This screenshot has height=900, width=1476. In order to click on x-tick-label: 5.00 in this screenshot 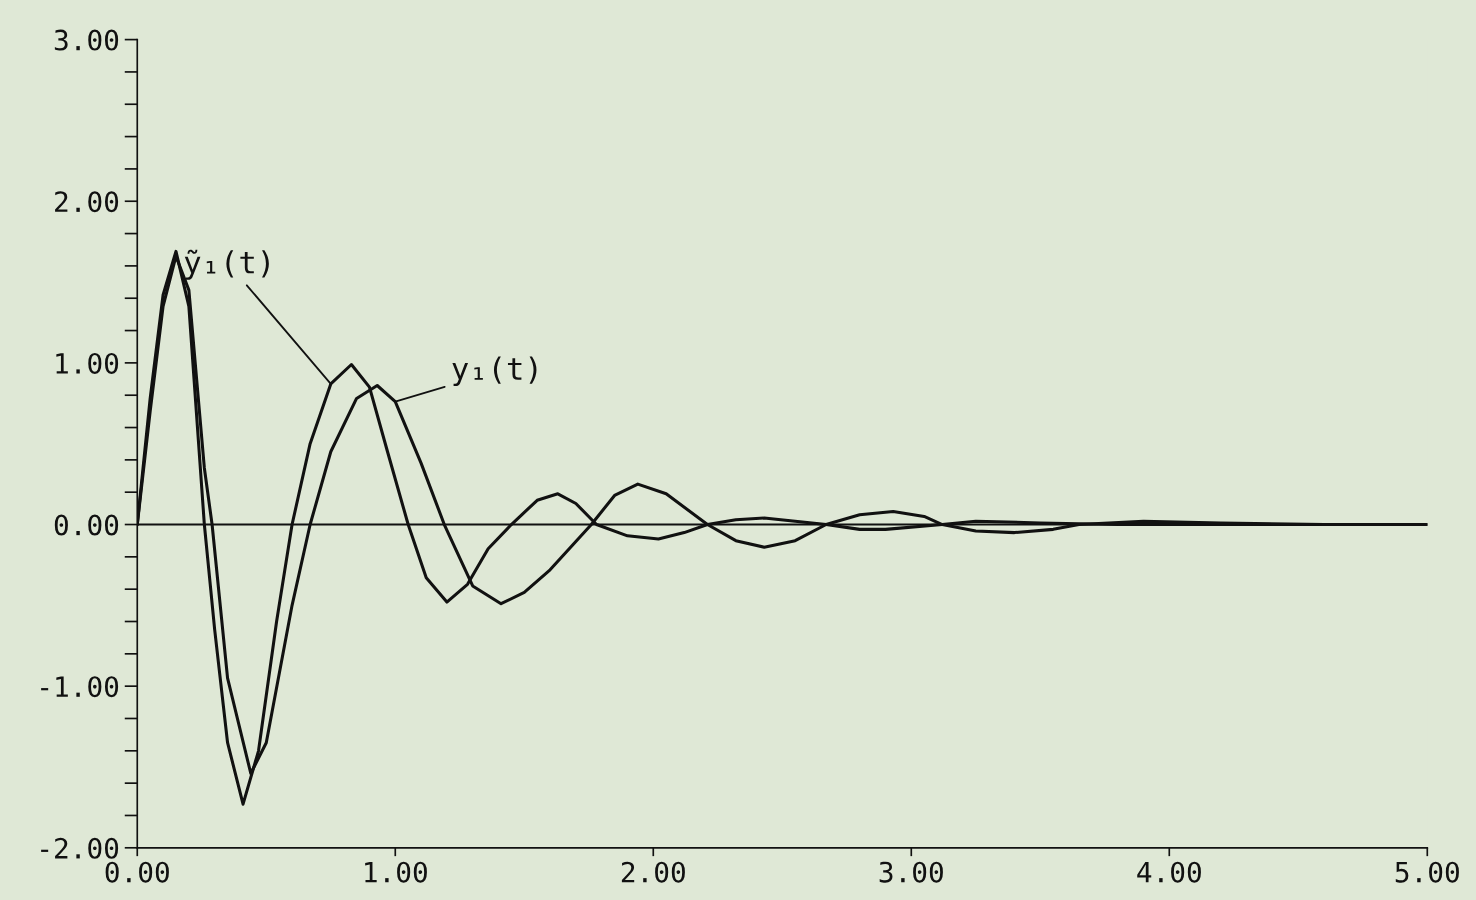, I will do `click(1427, 872)`.